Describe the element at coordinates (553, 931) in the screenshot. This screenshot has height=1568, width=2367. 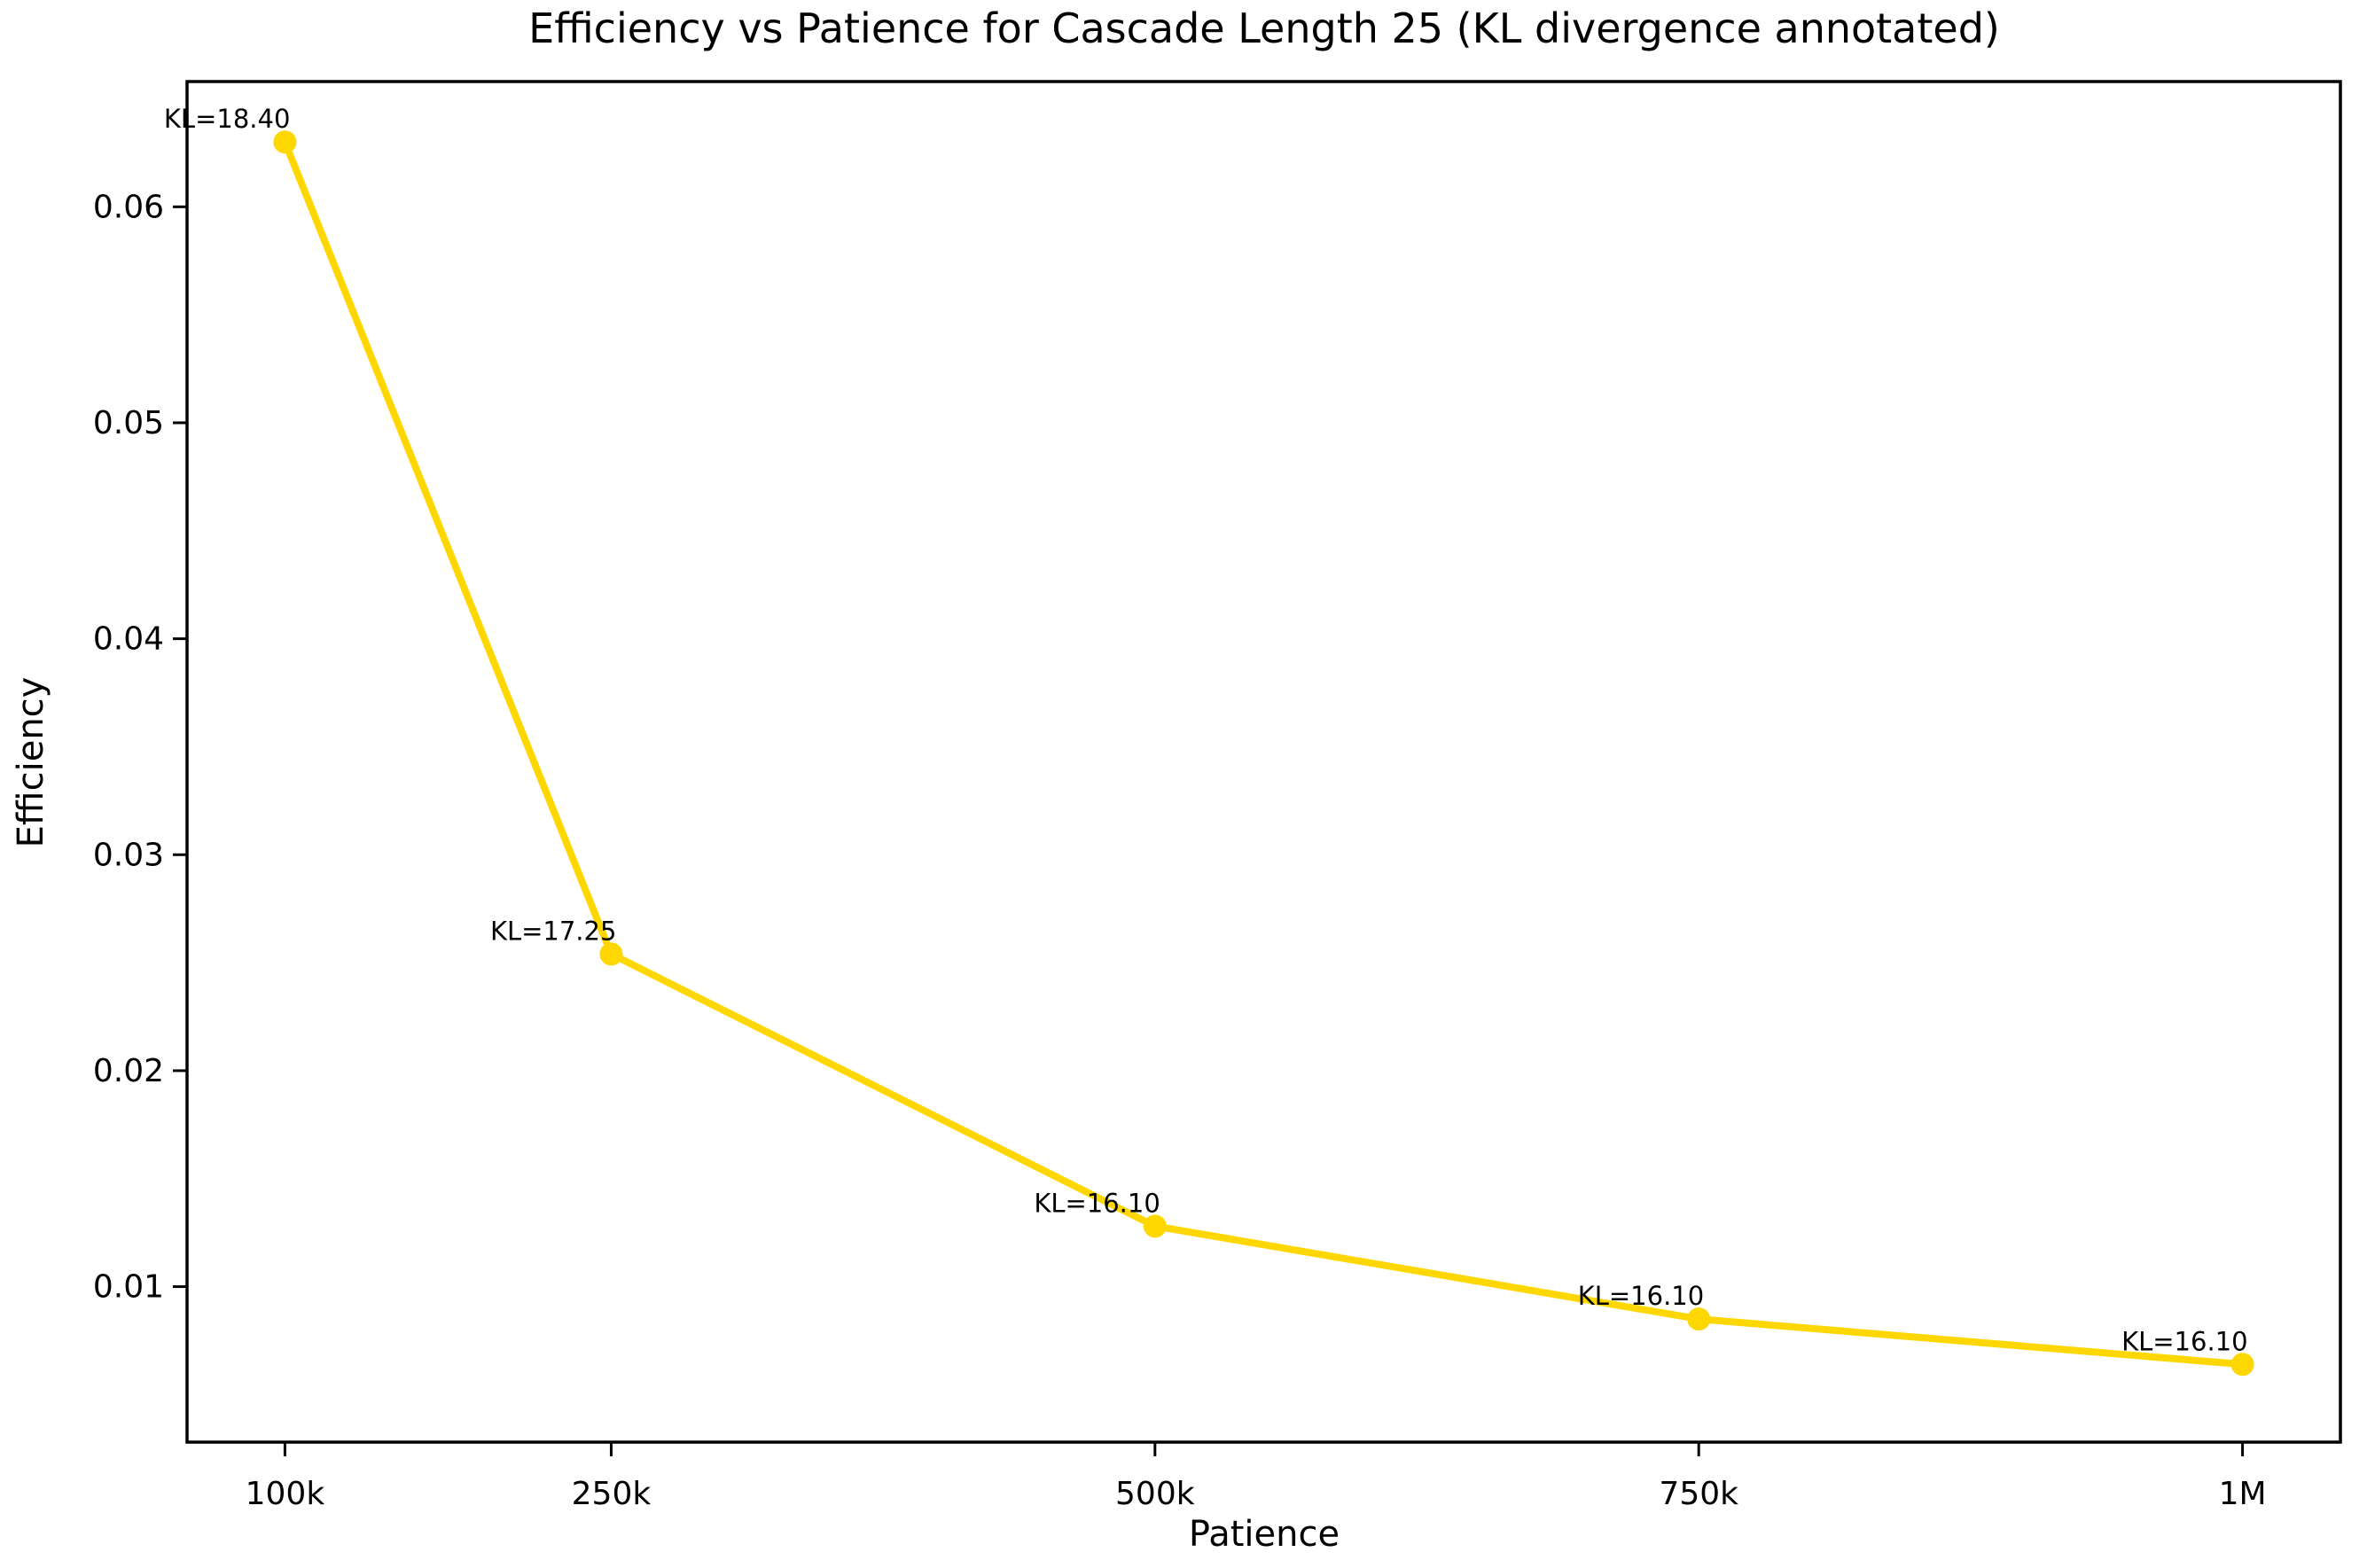
I see `kl-annotation: KL=17.25` at that location.